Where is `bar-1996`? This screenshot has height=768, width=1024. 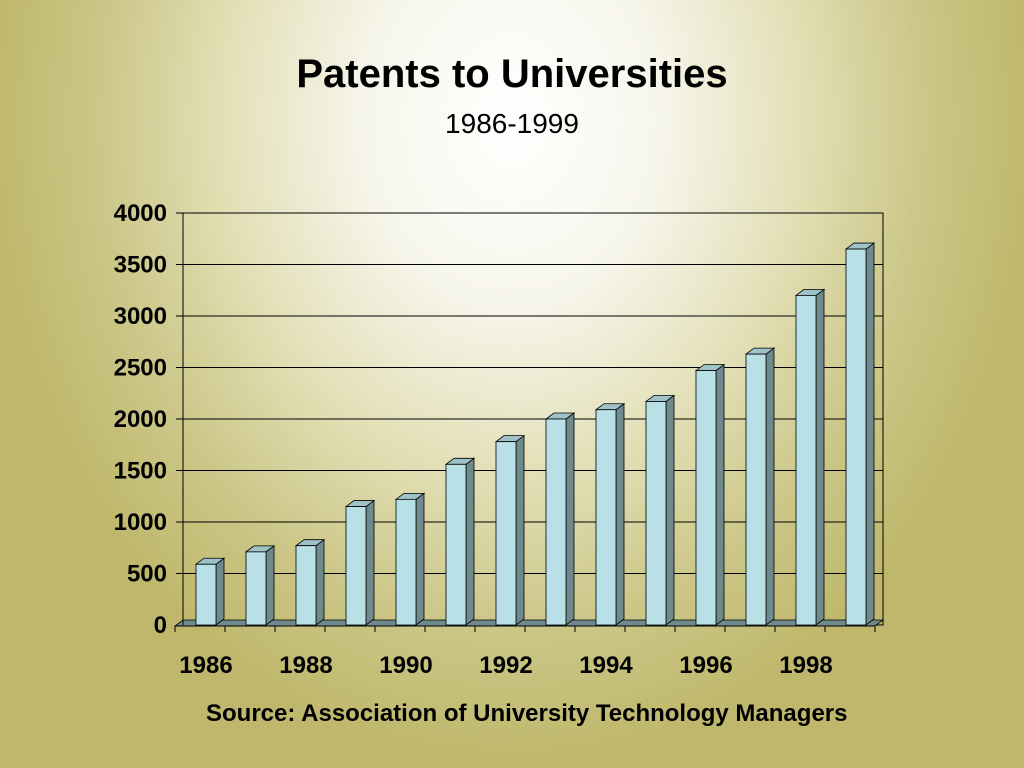
bar-1996 is located at coordinates (710, 494).